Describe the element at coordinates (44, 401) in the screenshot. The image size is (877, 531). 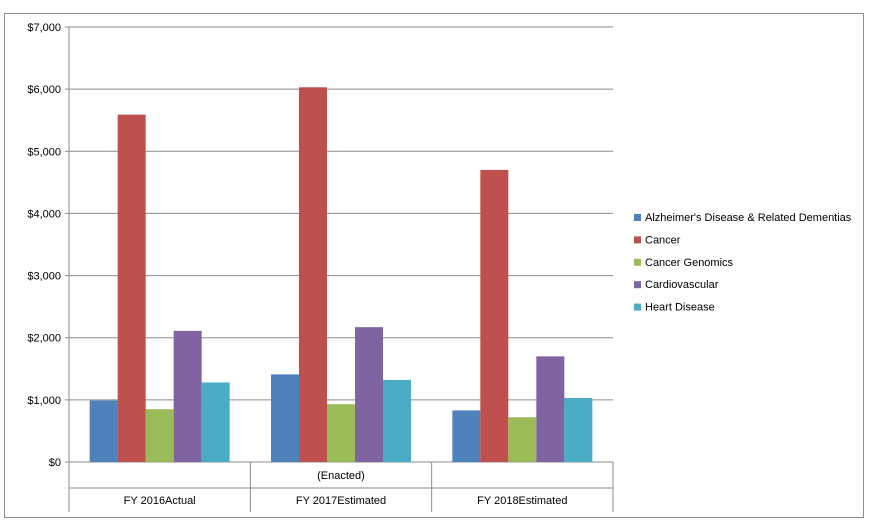
I see `y-tick-label: $1,000` at that location.